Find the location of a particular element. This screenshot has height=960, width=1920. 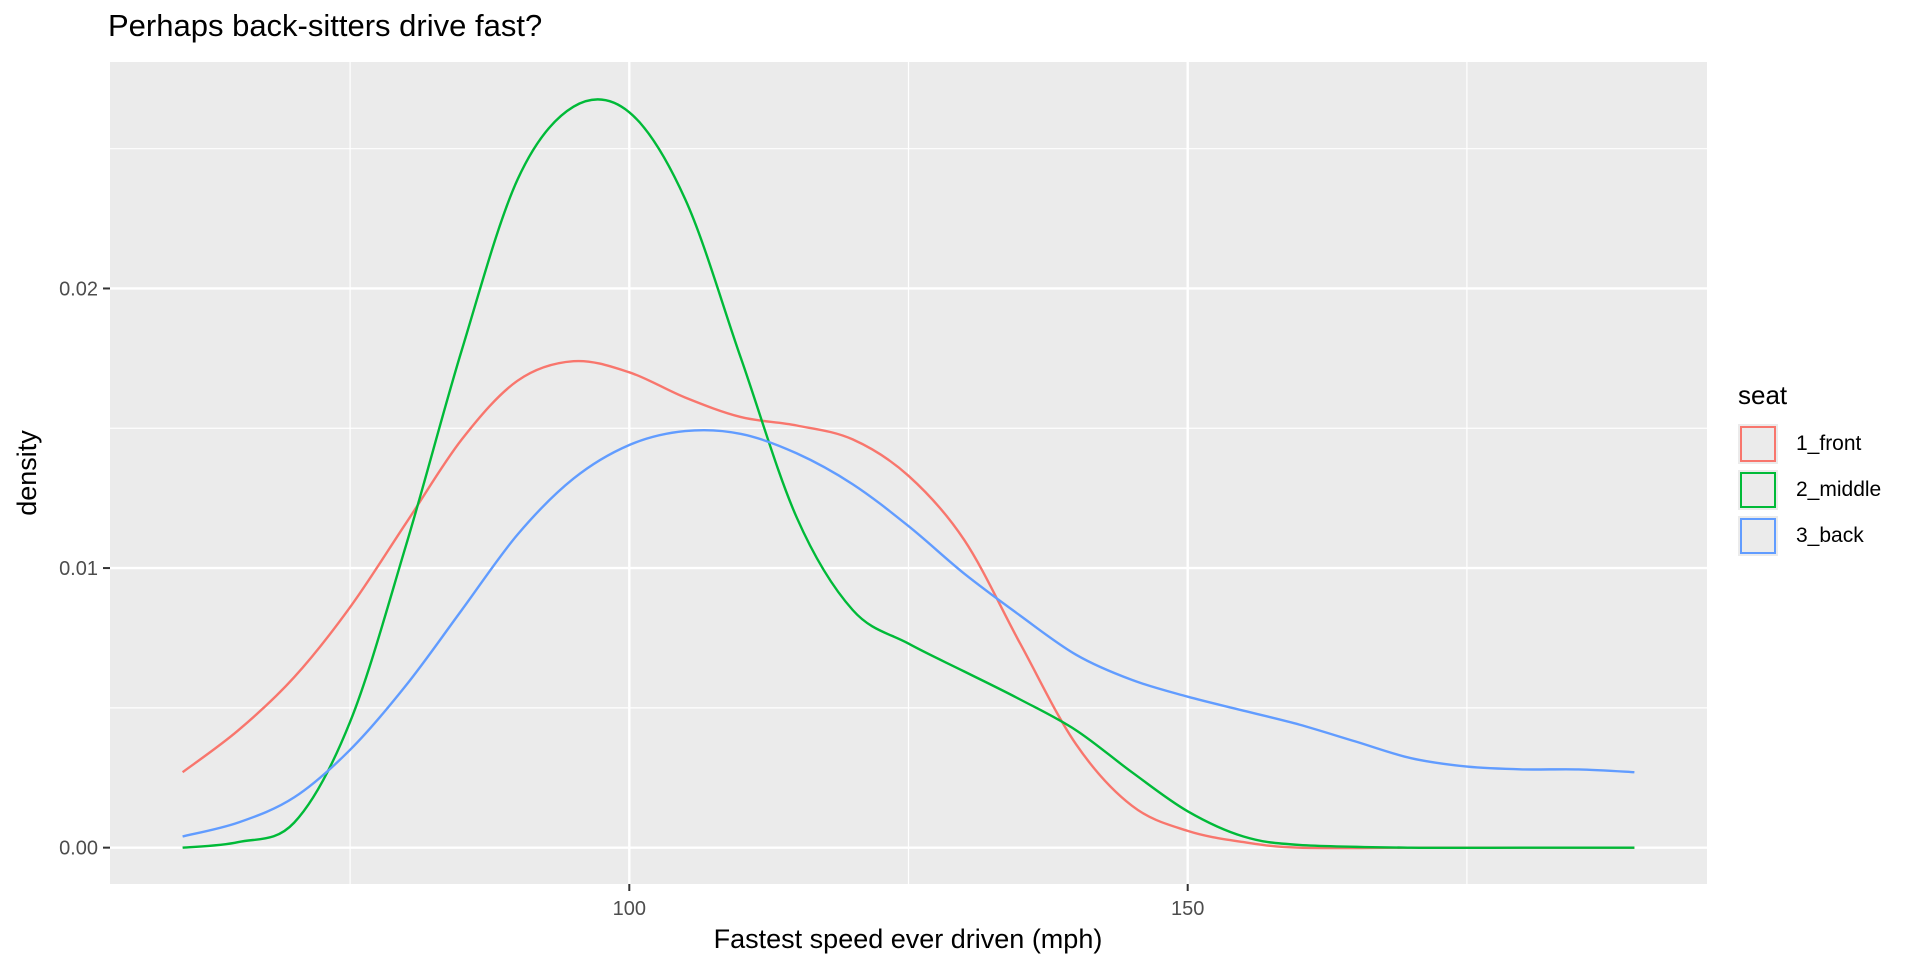

legend-items: 1_front 2_middle 3_back is located at coordinates (1809, 490).